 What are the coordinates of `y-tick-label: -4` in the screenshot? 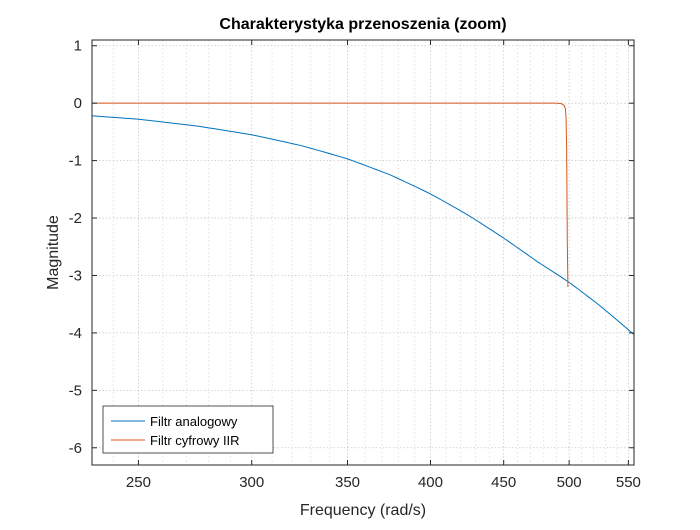 It's located at (75, 333).